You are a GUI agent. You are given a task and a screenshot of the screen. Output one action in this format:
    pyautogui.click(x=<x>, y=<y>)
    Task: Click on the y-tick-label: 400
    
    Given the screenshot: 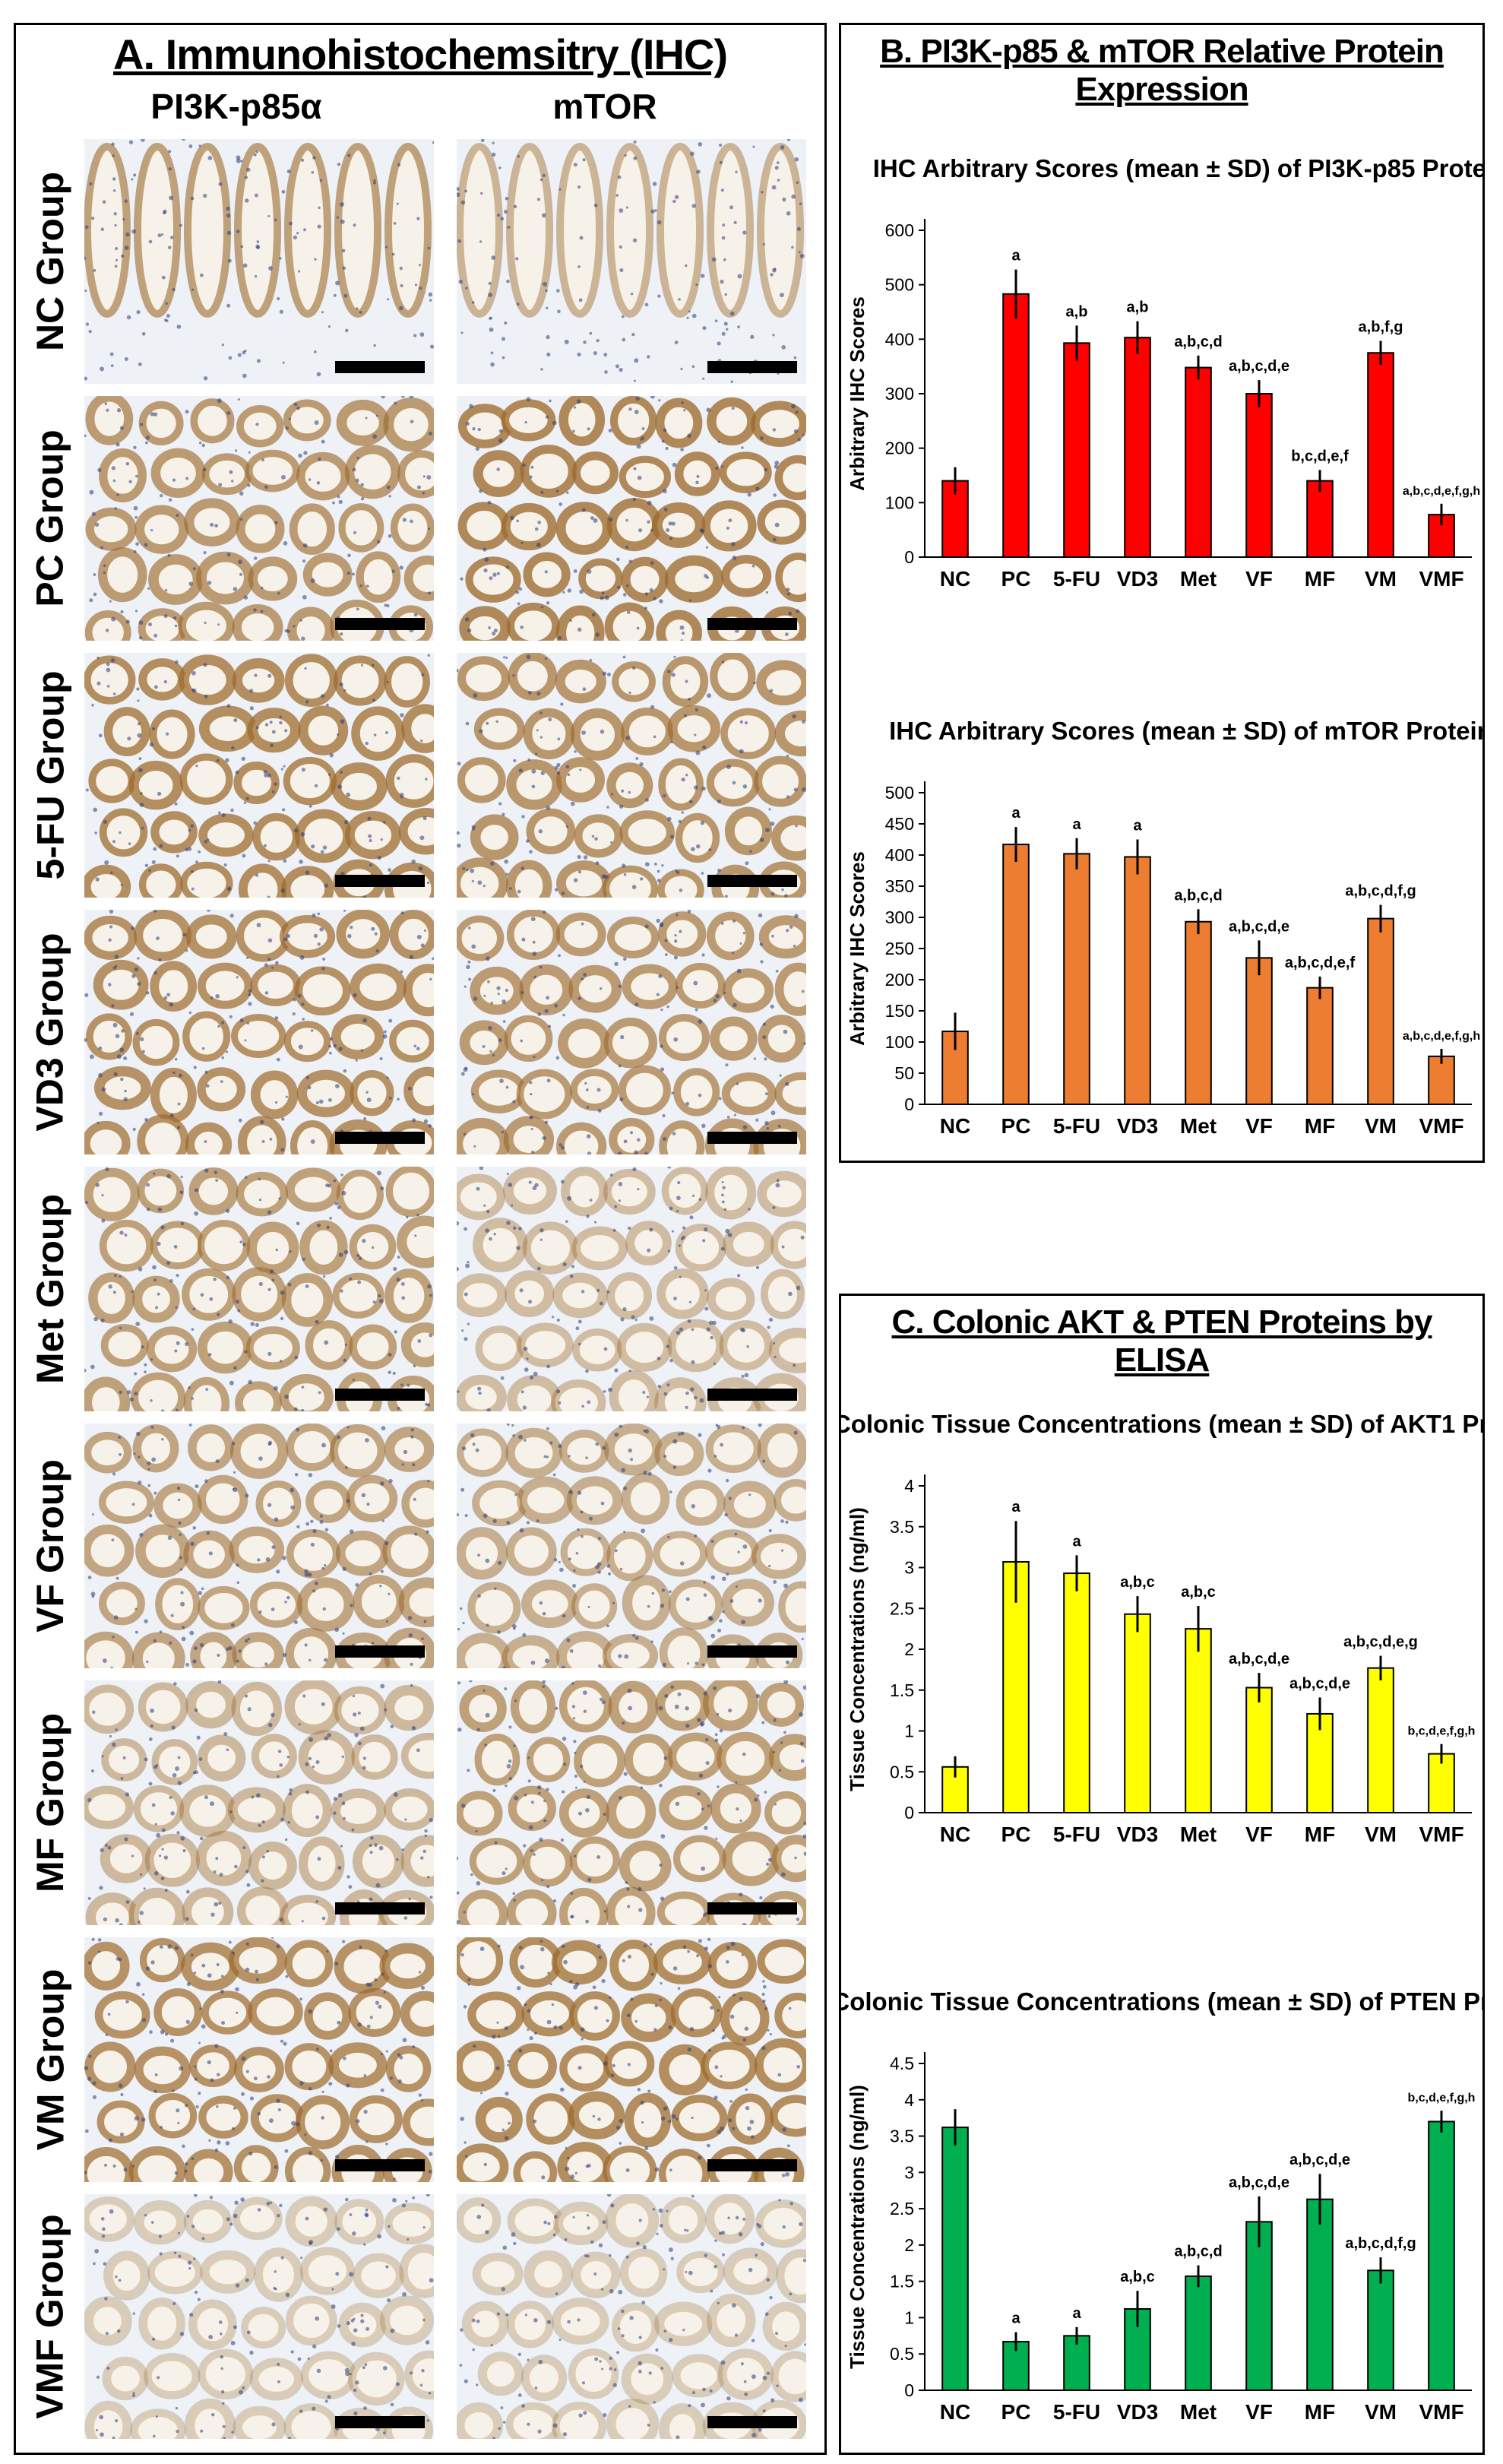 What is the action you would take?
    pyautogui.click(x=899, y=339)
    